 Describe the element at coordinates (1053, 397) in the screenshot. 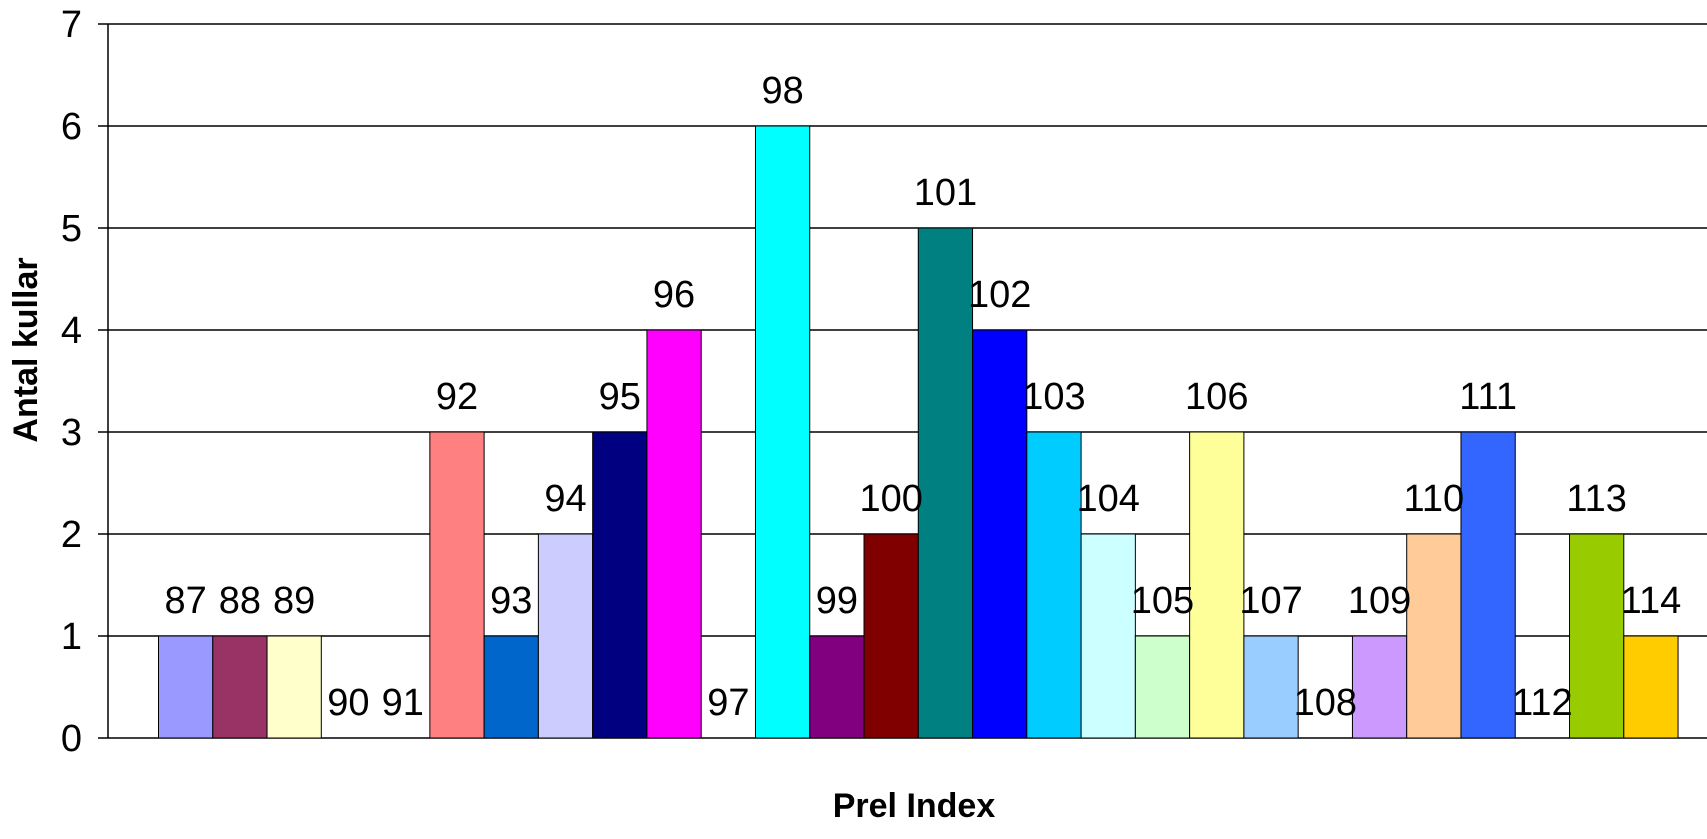

I see `data-label-103: 103` at that location.